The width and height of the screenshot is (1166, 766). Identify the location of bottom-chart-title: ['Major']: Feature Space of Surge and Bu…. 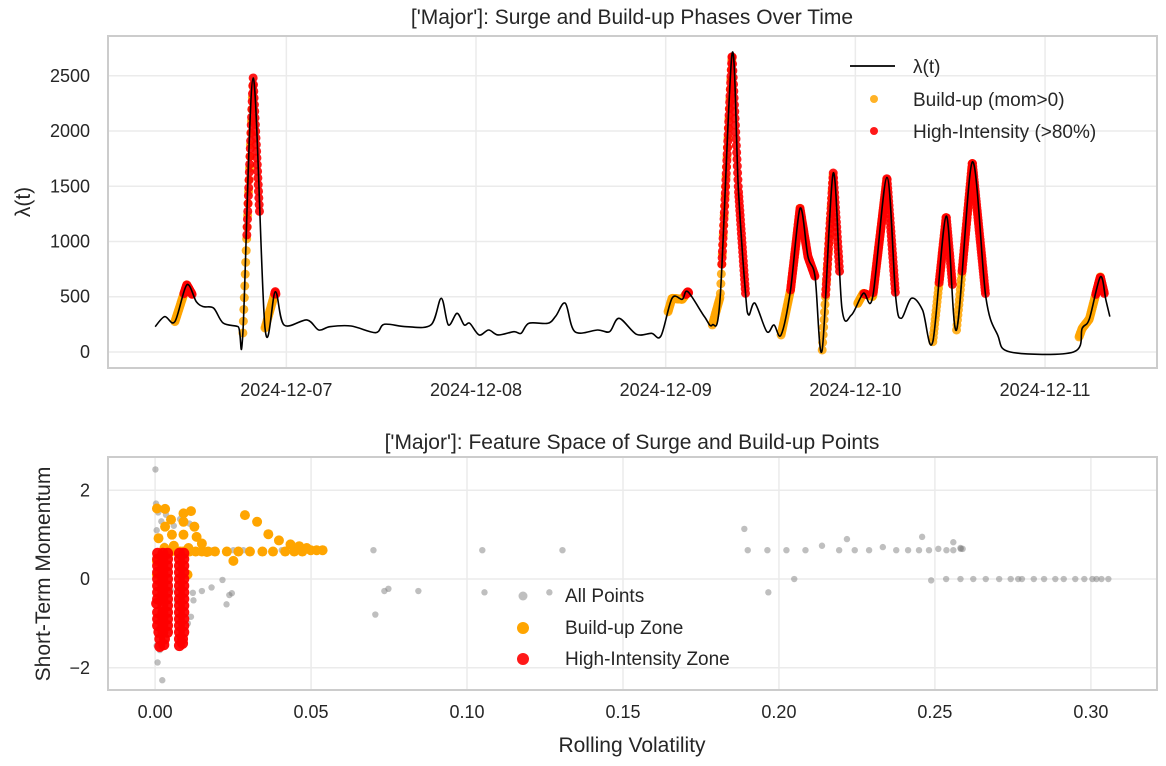
(632, 442).